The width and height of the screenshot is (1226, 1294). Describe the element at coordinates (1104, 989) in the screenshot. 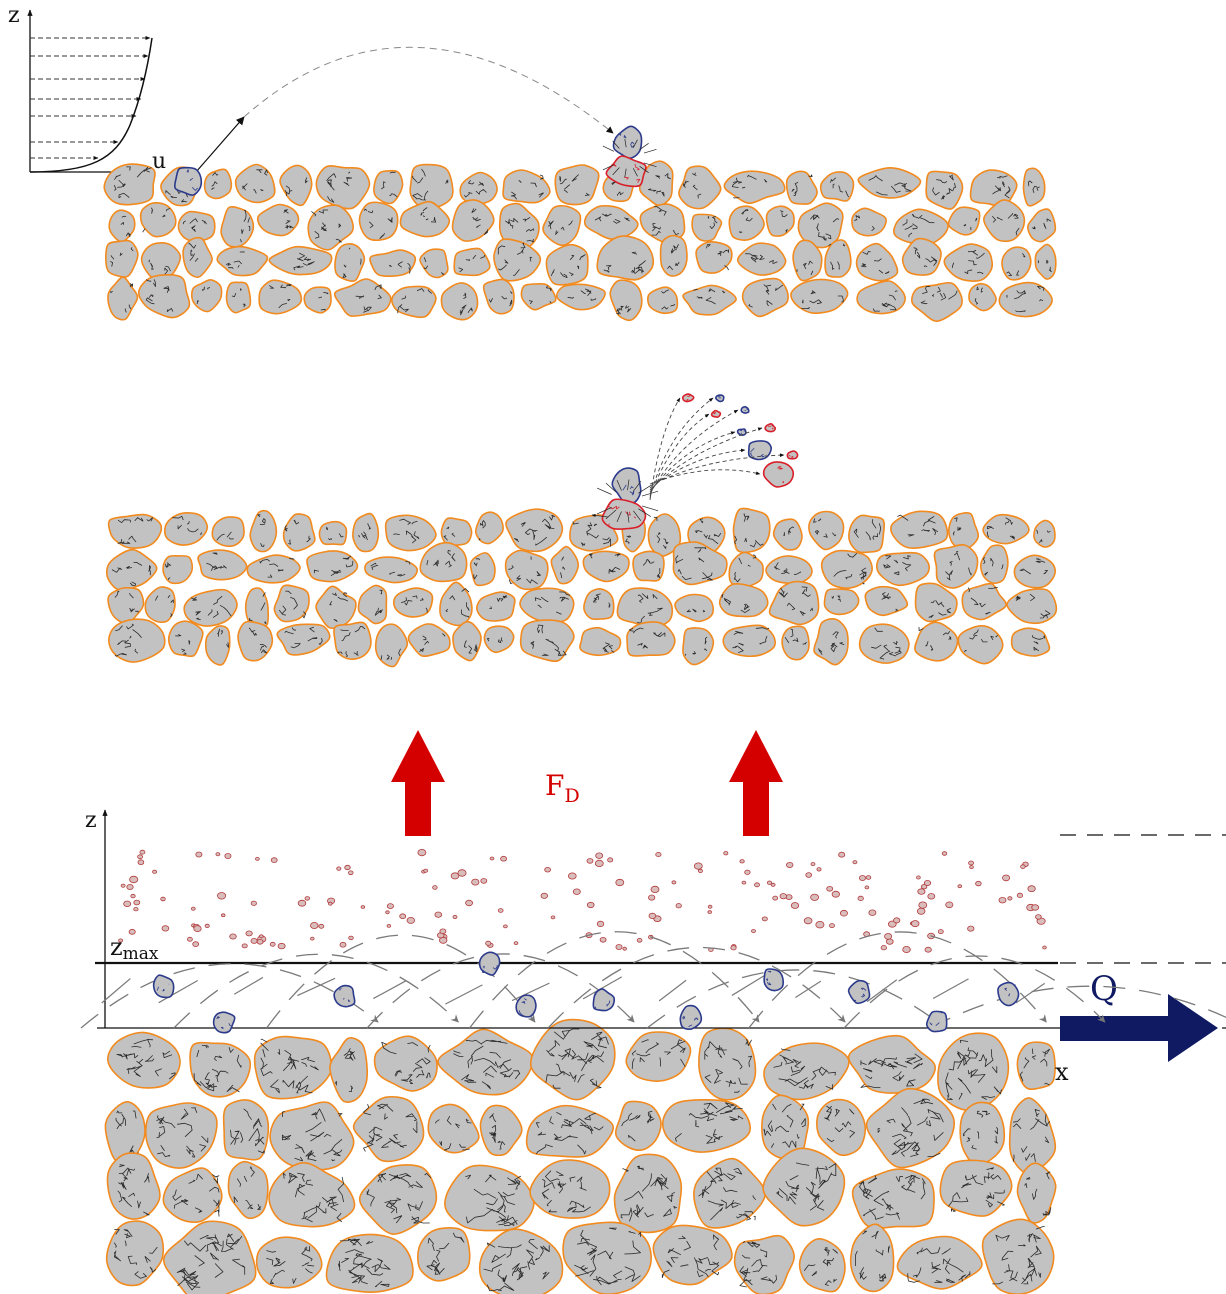

I see `q-label: Q` at that location.